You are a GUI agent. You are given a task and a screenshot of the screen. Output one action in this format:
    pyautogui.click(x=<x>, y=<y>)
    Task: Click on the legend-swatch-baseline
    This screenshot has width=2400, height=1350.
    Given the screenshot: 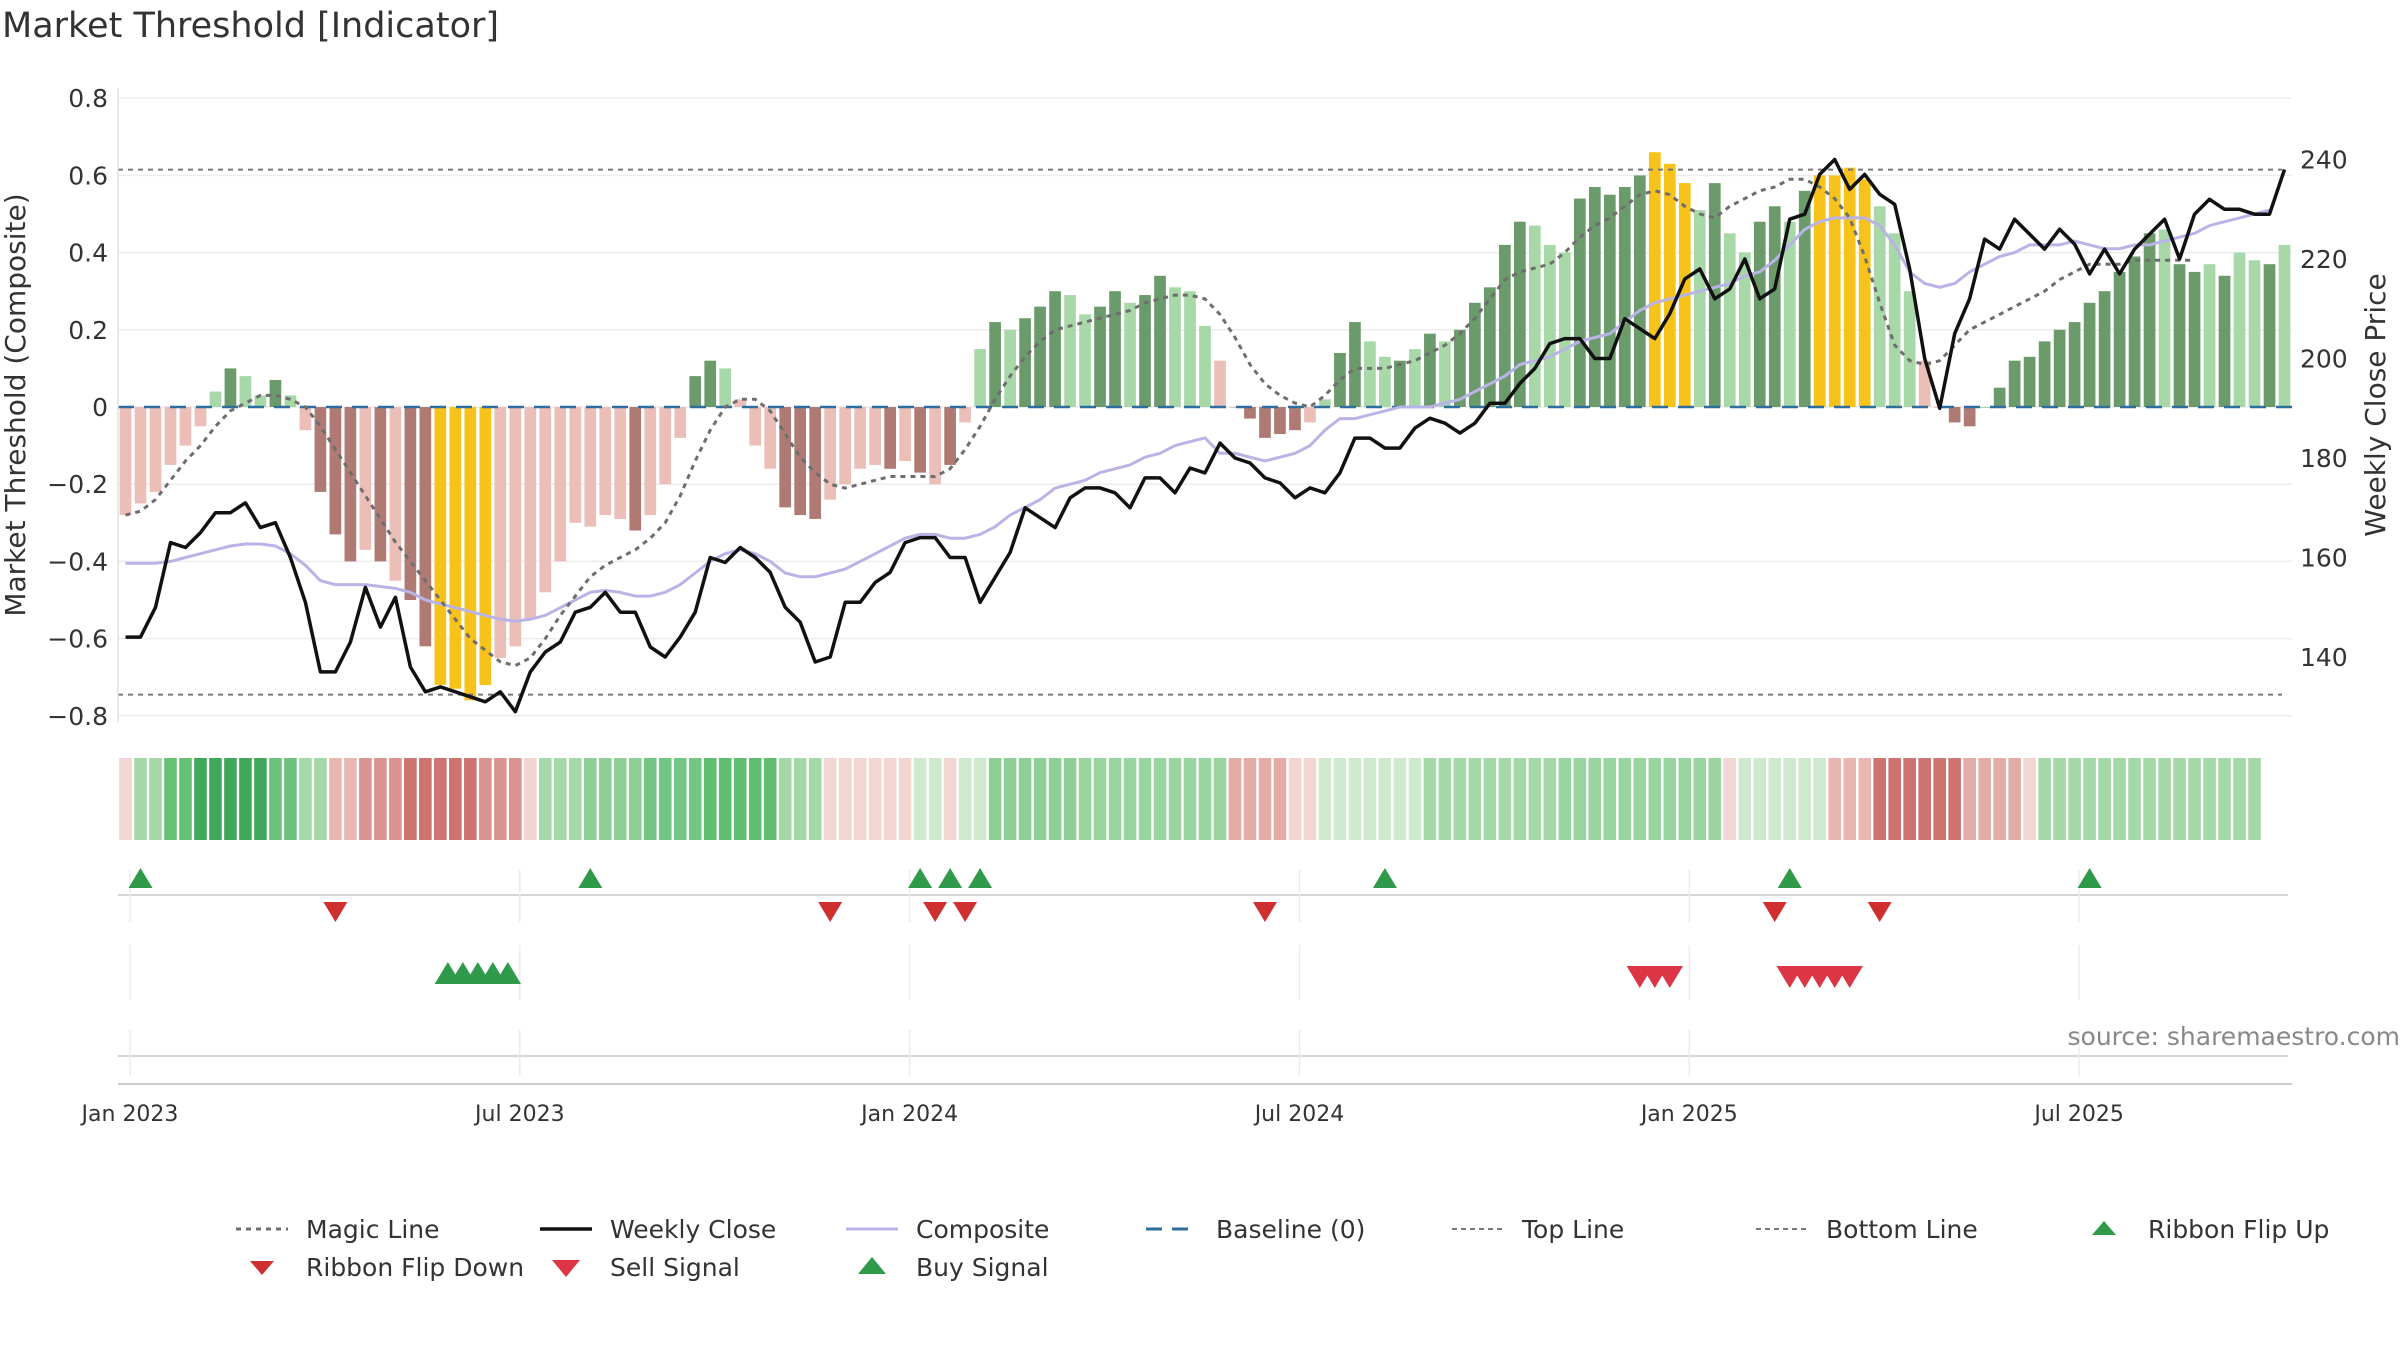 What is the action you would take?
    pyautogui.click(x=1172, y=1229)
    